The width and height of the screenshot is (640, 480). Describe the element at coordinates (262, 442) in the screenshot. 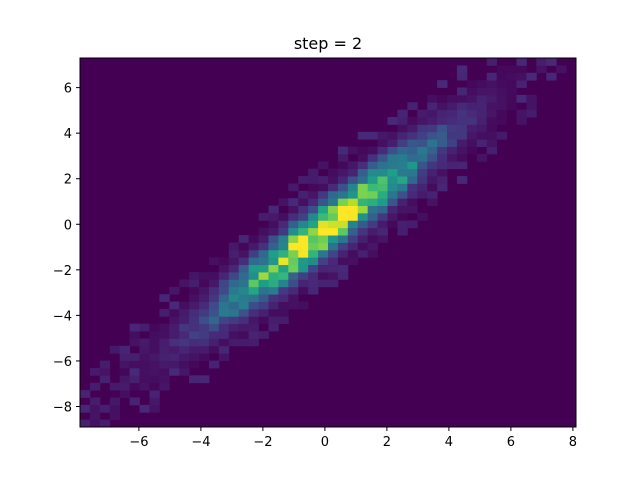

I see `x-tick-label: −2` at that location.